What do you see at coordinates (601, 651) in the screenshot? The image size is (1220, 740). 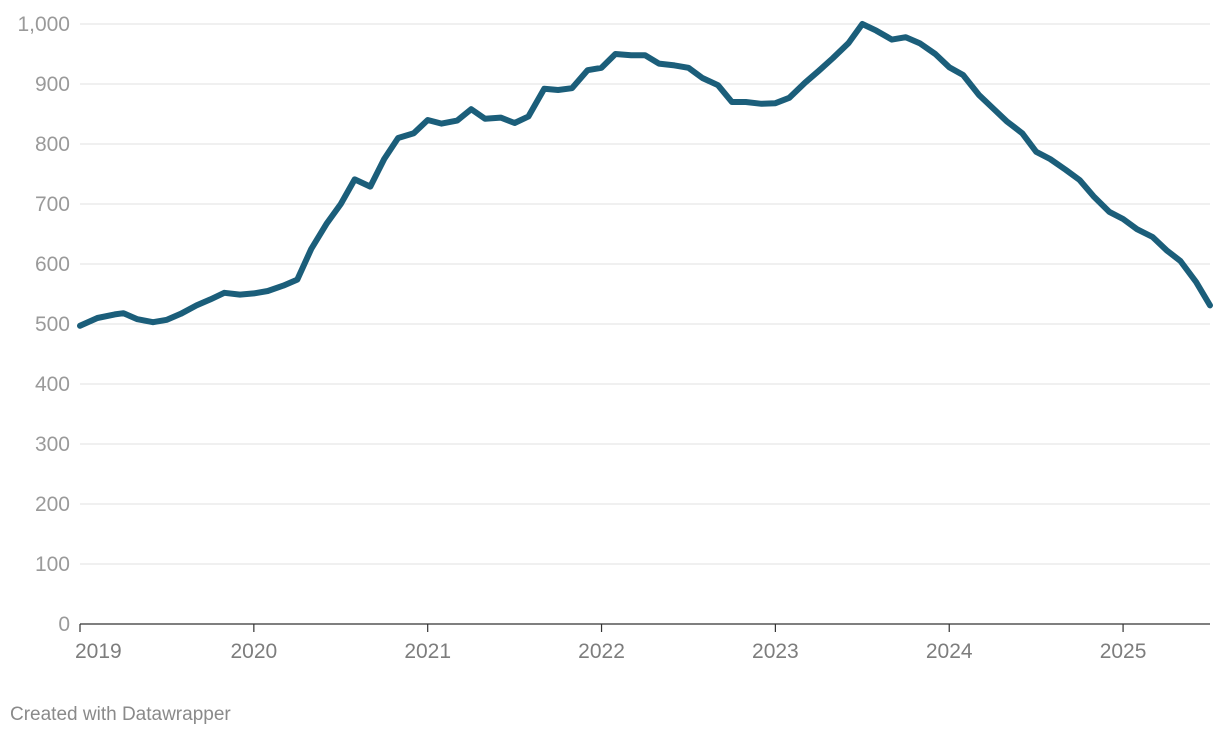 I see `x-tick-label: 2022` at bounding box center [601, 651].